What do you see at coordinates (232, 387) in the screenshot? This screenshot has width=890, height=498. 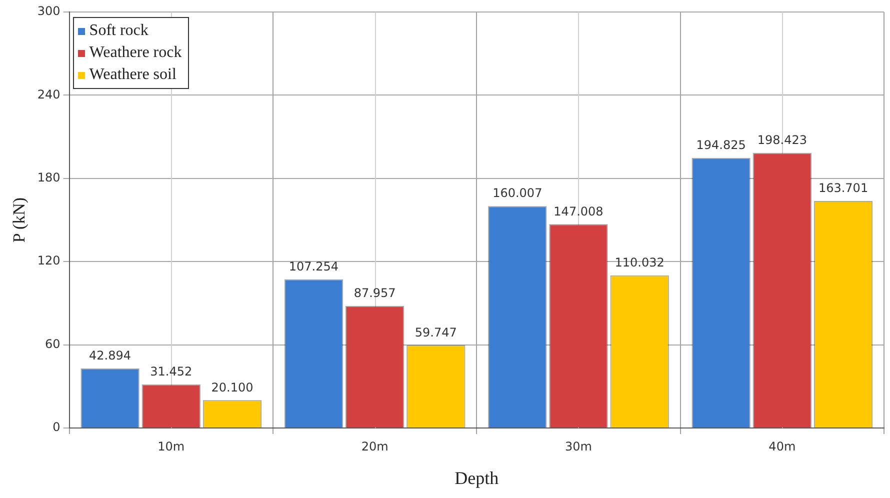 I see `text: 20.100` at bounding box center [232, 387].